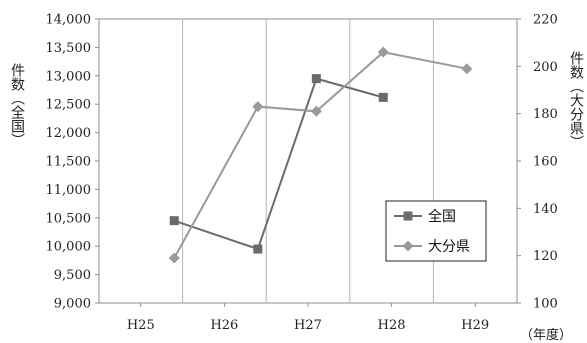  What do you see at coordinates (69, 76) in the screenshot?
I see `left-tick-label: 13,000` at bounding box center [69, 76].